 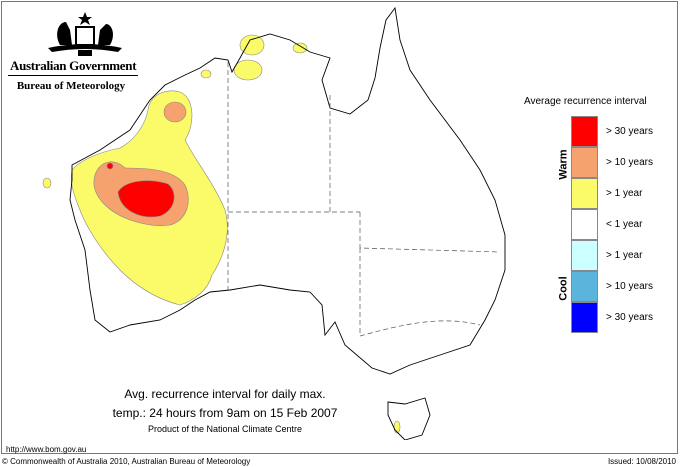 What do you see at coordinates (85, 34) in the screenshot?
I see `coat-of-arms-logo` at bounding box center [85, 34].